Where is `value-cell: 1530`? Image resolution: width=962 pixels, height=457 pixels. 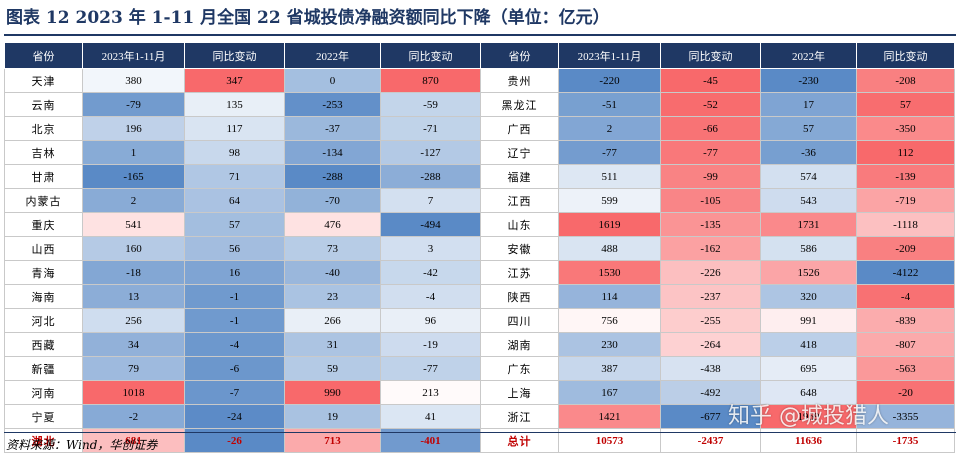
value-cell: 1530 is located at coordinates (609, 272).